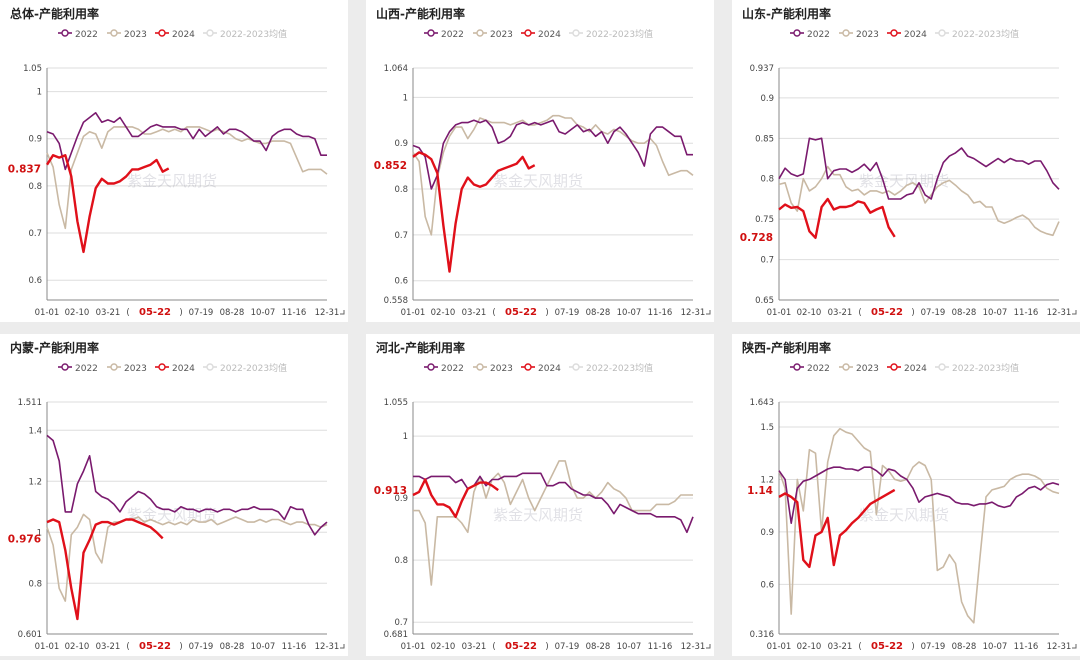 Image resolution: width=1080 pixels, height=660 pixels. Describe the element at coordinates (54, 347) in the screenshot. I see `chart-title: 内蒙-产能利用率` at that location.